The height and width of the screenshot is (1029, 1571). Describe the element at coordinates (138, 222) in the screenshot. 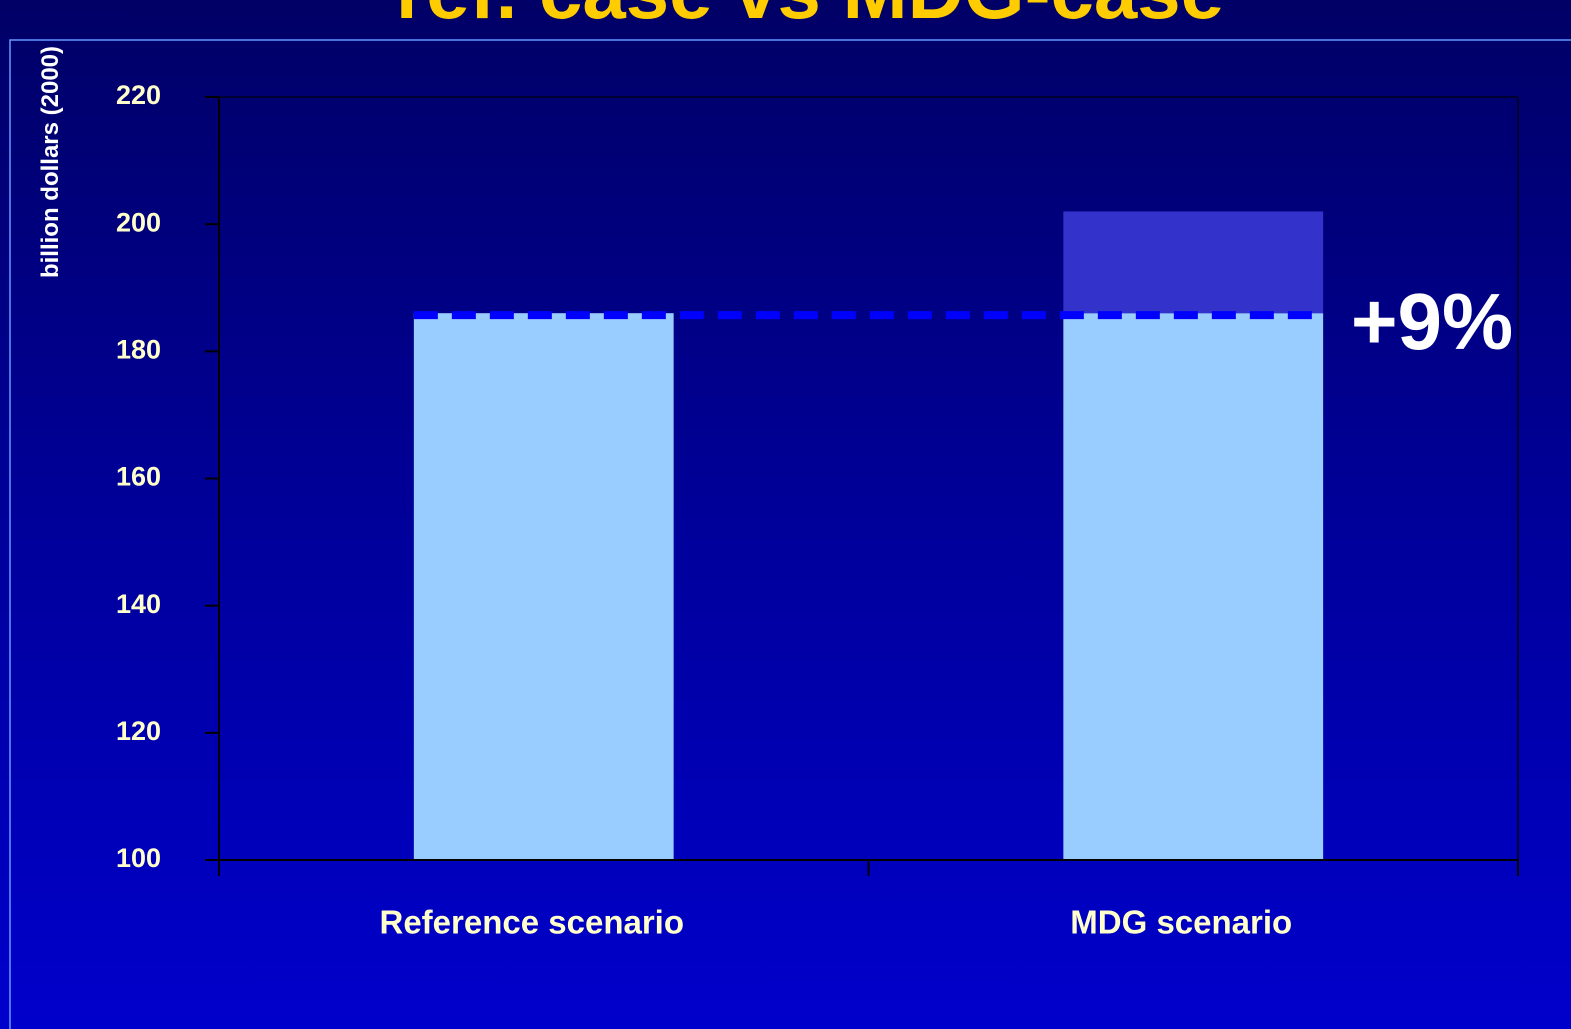

I see `y-tick-label: 200` at that location.